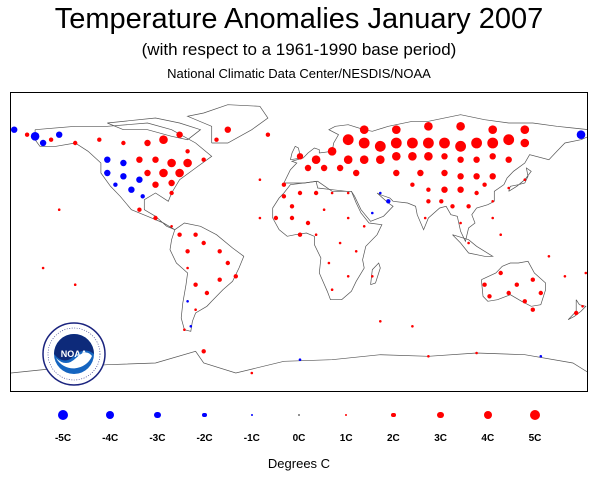 Image resolution: width=598 pixels, height=477 pixels. Describe the element at coordinates (346, 438) in the screenshot. I see `legend-label: 1C` at that location.